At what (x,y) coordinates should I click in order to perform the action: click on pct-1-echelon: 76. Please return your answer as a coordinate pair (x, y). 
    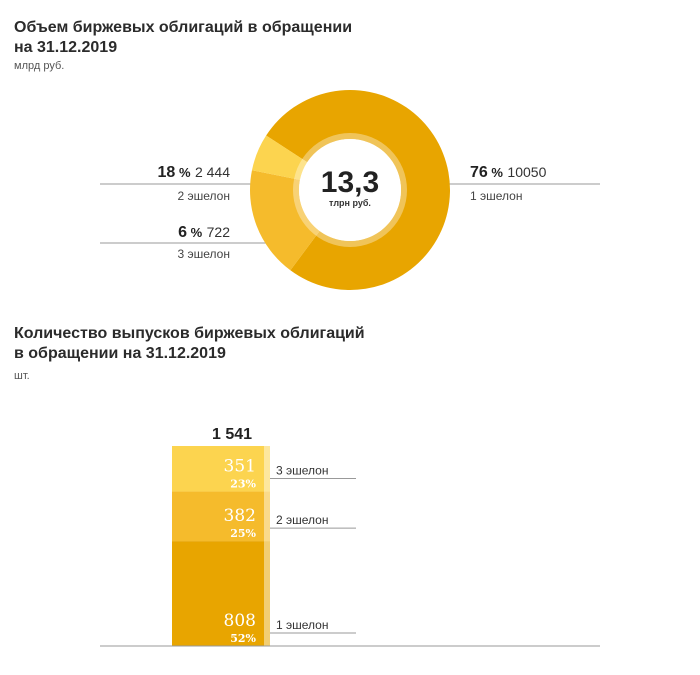
    Looking at the image, I should click on (479, 172).